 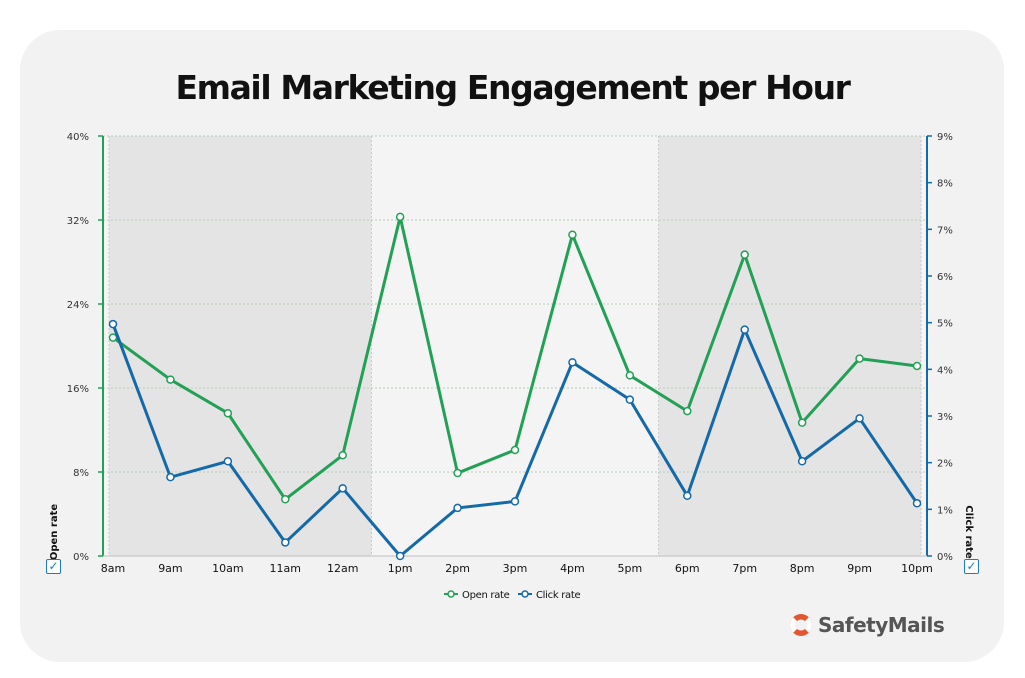 What do you see at coordinates (515, 568) in the screenshot?
I see `x-tick-label: 3pm` at bounding box center [515, 568].